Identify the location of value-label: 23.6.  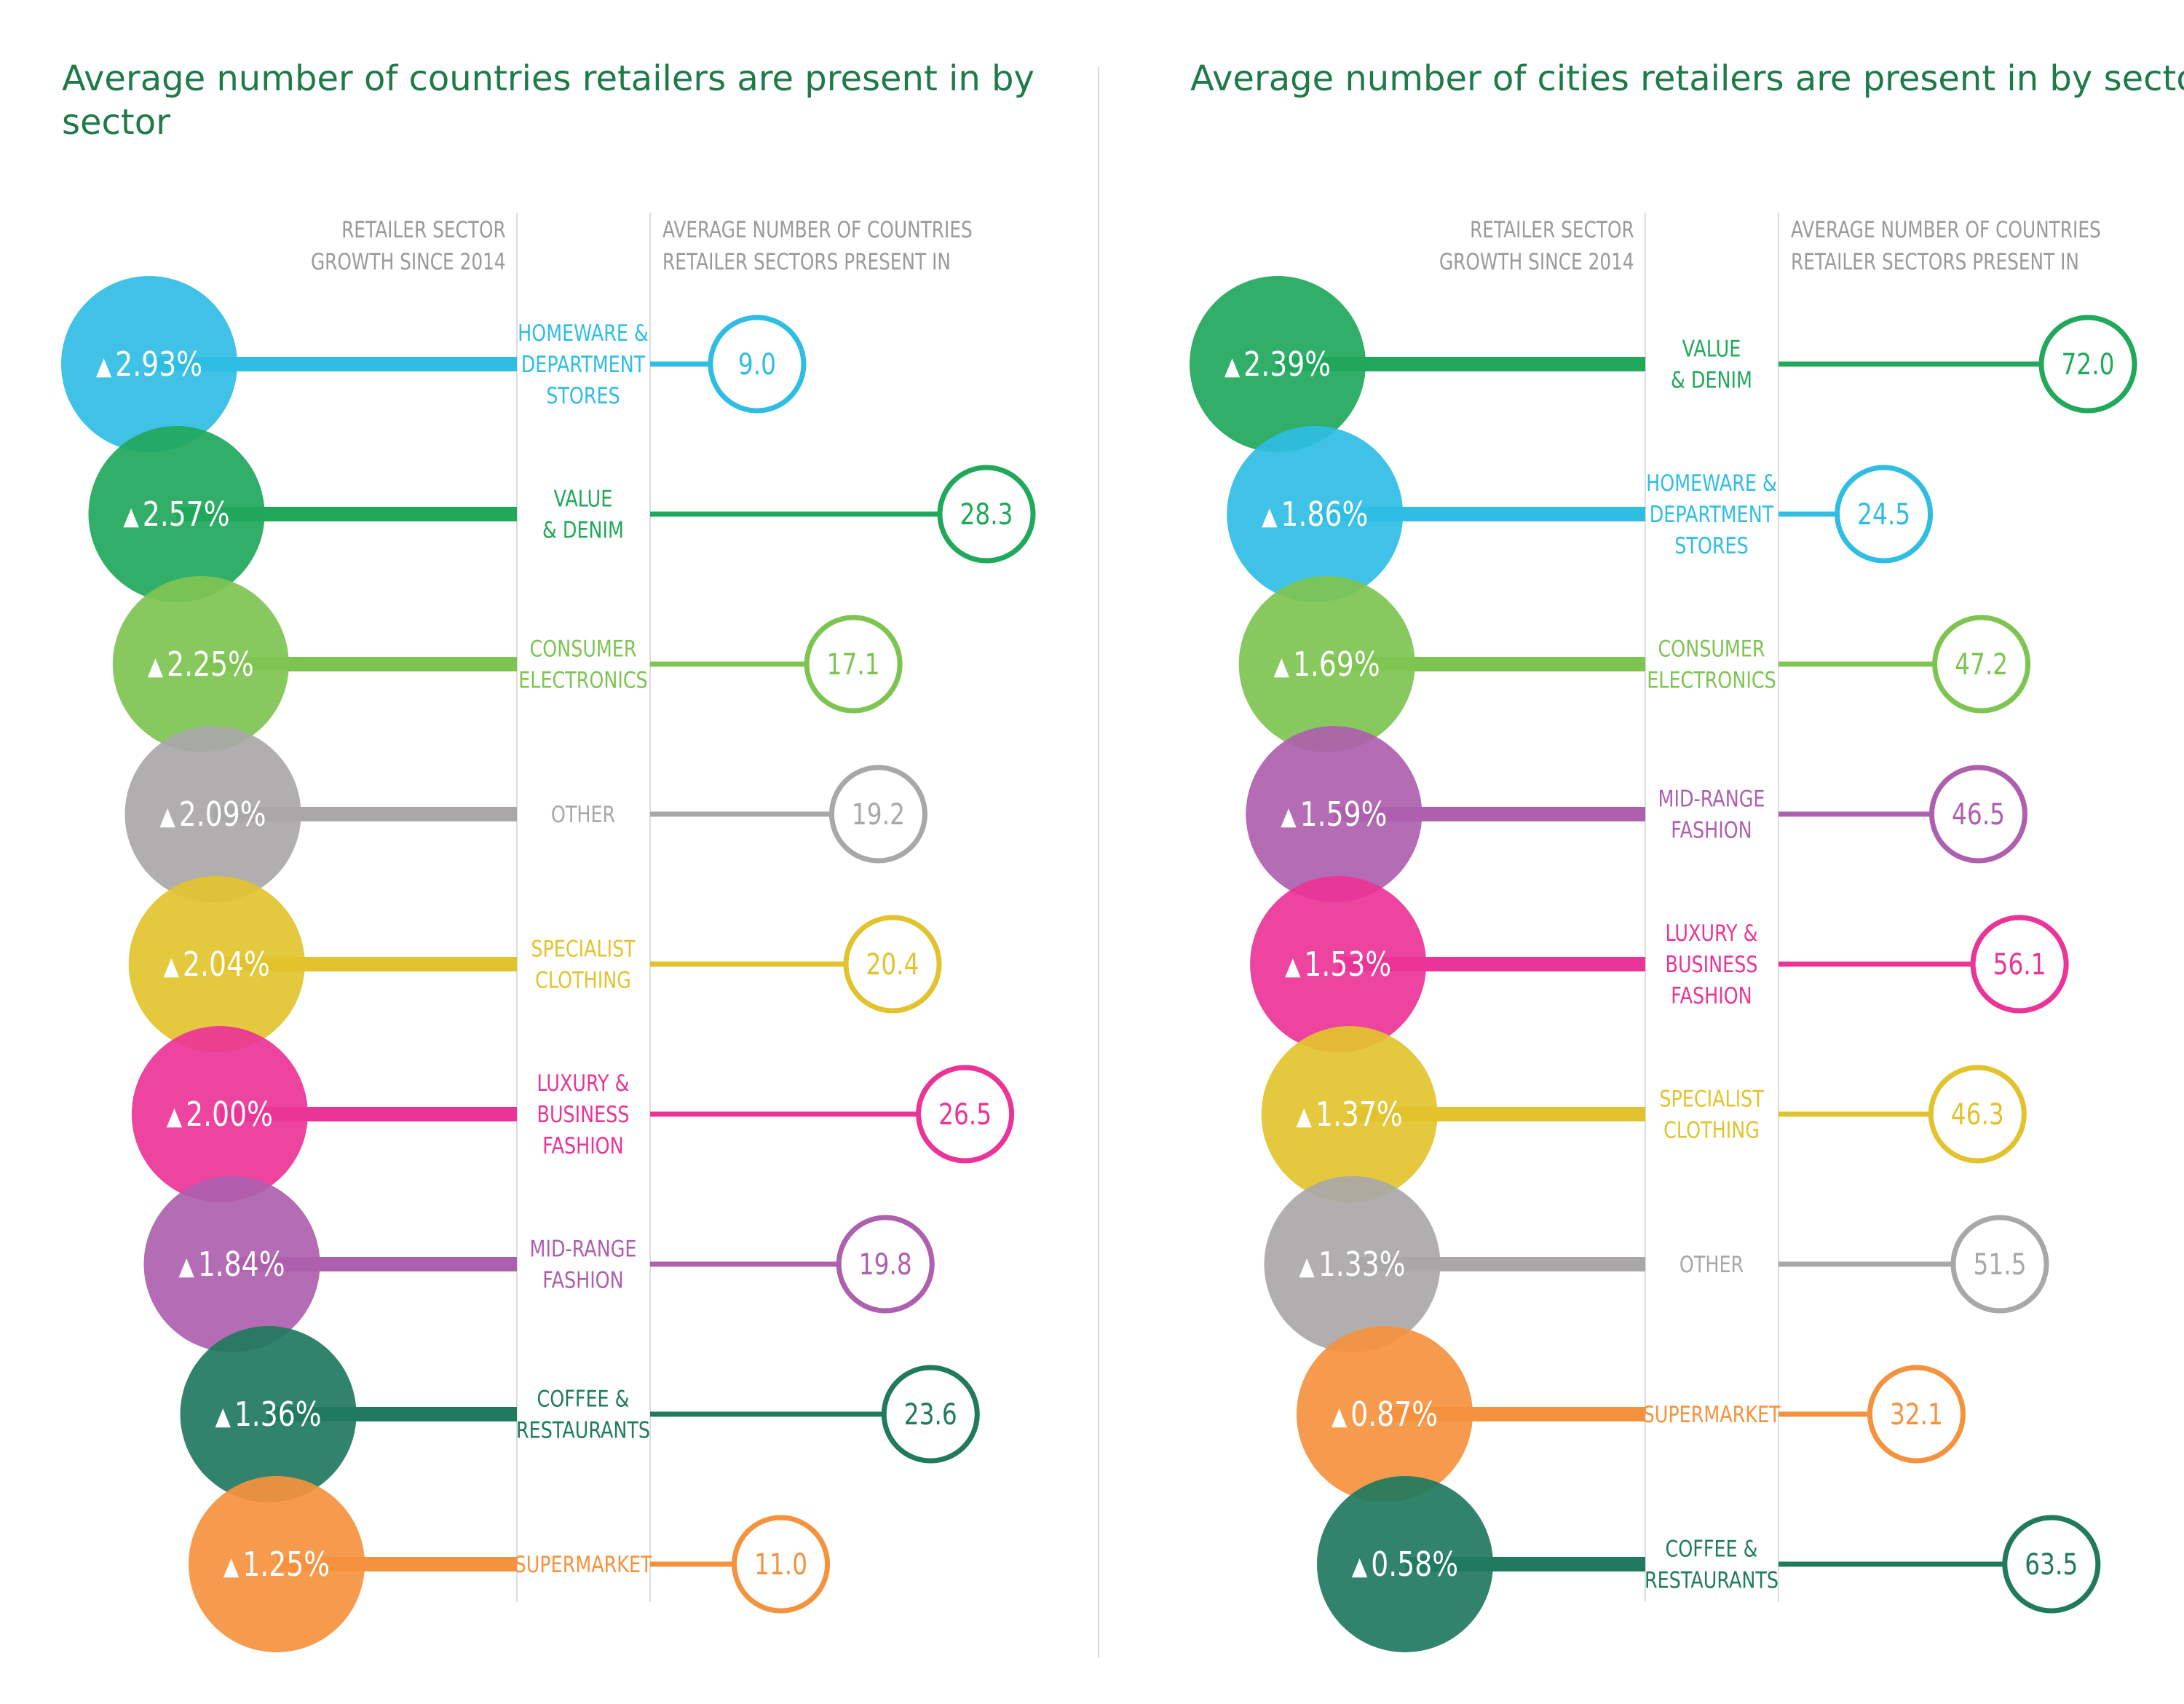
(930, 1414).